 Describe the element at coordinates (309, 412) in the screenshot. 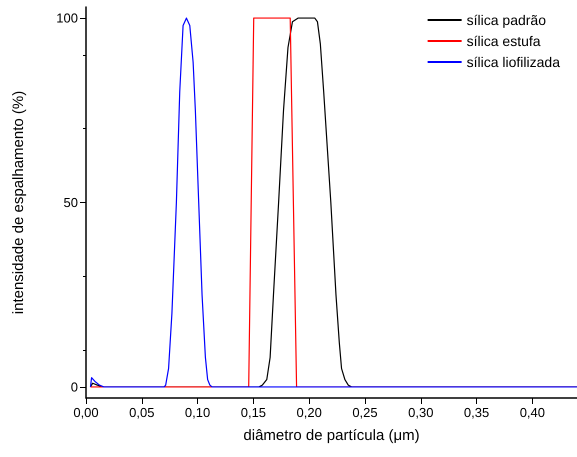

I see `x-tick-label: 0,20` at that location.